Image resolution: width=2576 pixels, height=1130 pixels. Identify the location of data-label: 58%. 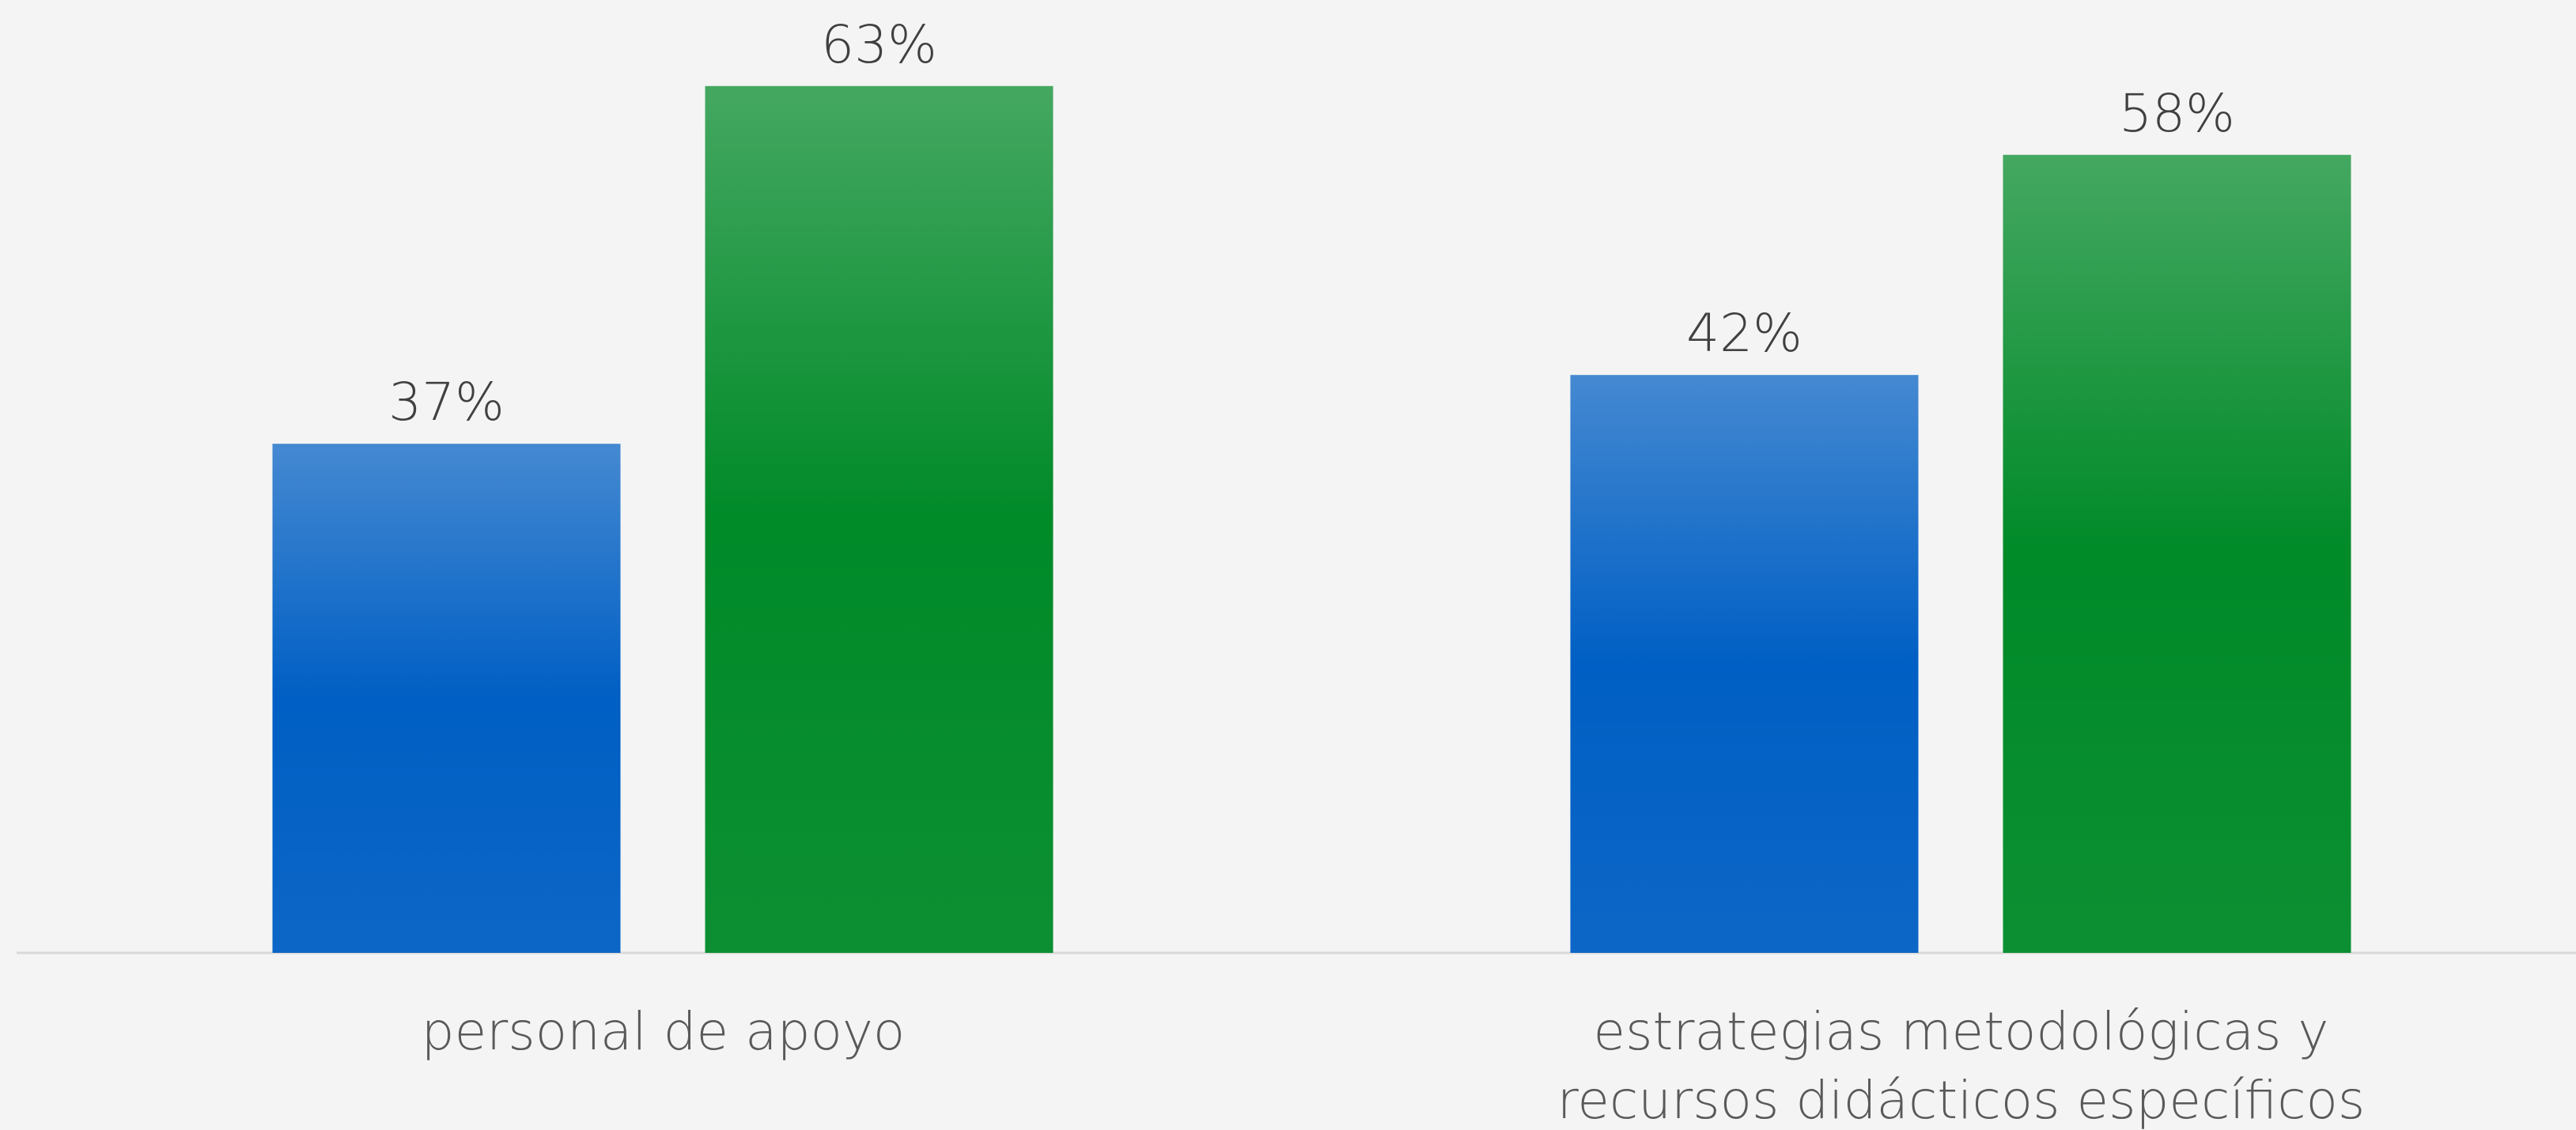
(2177, 114).